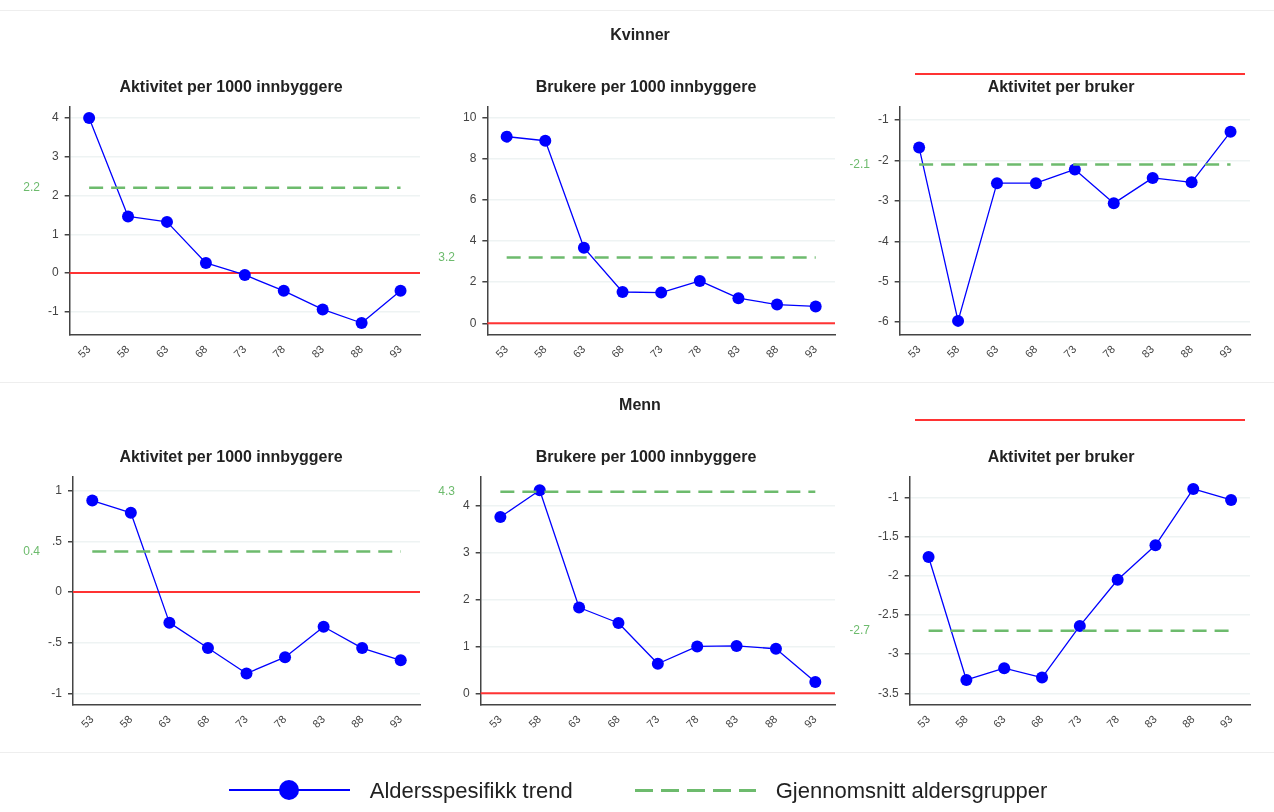 This screenshot has width=1274, height=812. What do you see at coordinates (883, 200) in the screenshot?
I see `y-tick-label: -3` at bounding box center [883, 200].